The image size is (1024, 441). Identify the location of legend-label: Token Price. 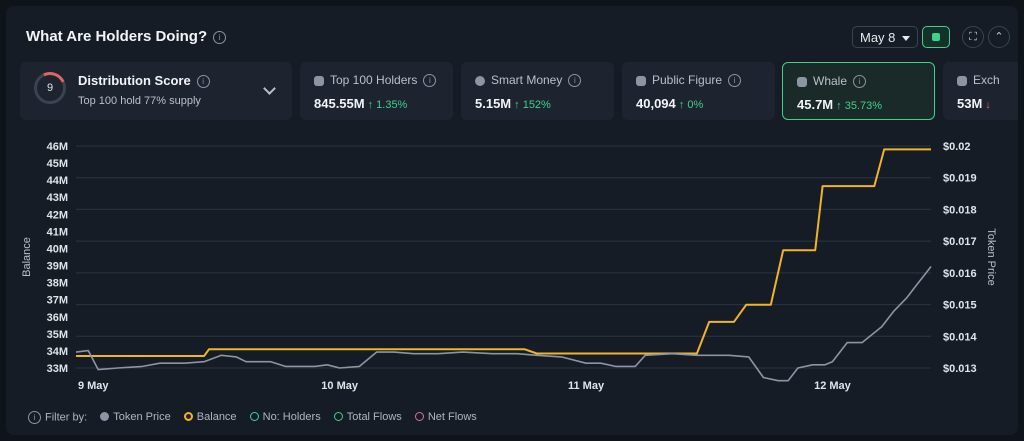
(142, 417).